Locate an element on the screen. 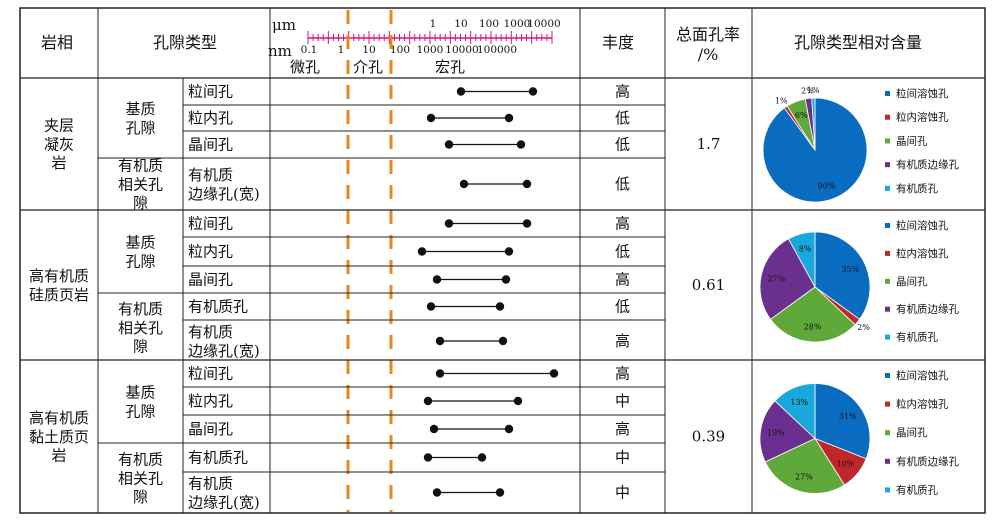 The width and height of the screenshot is (1004, 520). nm-tick-label: 100000 is located at coordinates (497, 50).